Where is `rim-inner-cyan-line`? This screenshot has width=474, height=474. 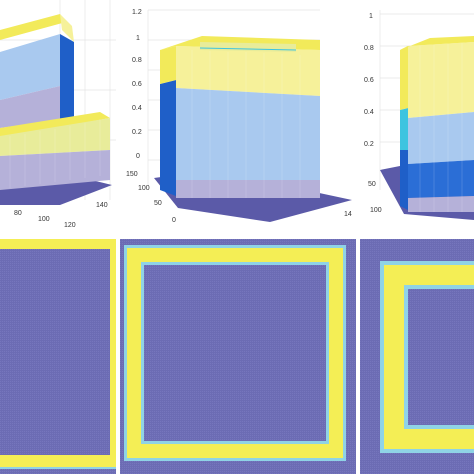
rim-inner-cyan-line is located at coordinates (248, 49).